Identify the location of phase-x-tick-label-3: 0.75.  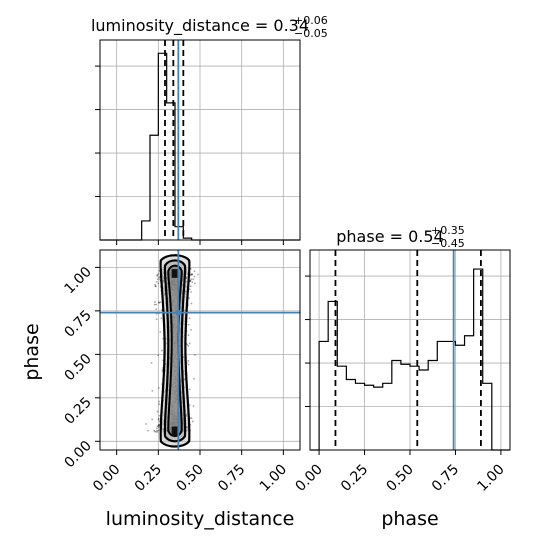
(445, 478).